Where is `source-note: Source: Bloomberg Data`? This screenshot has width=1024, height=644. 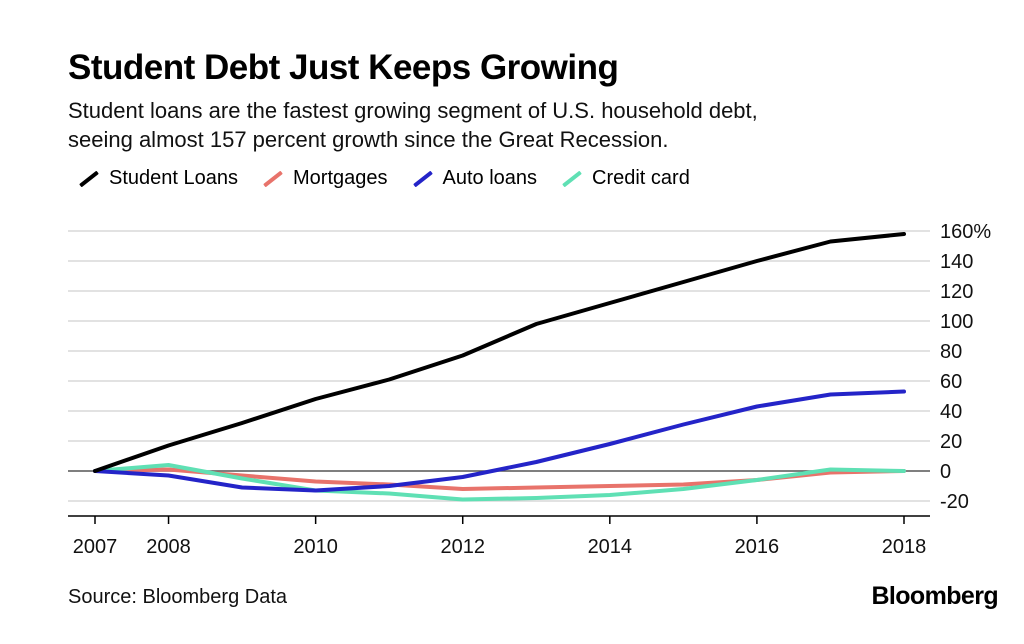
source-note: Source: Bloomberg Data is located at coordinates (178, 597).